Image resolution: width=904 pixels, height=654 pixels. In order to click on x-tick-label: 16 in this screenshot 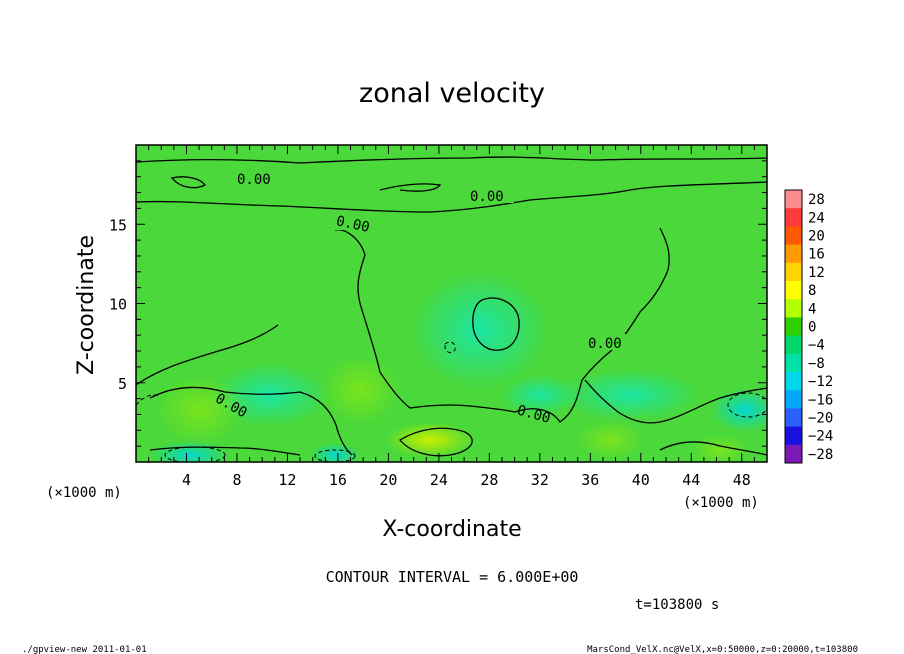, I will do `click(338, 480)`.